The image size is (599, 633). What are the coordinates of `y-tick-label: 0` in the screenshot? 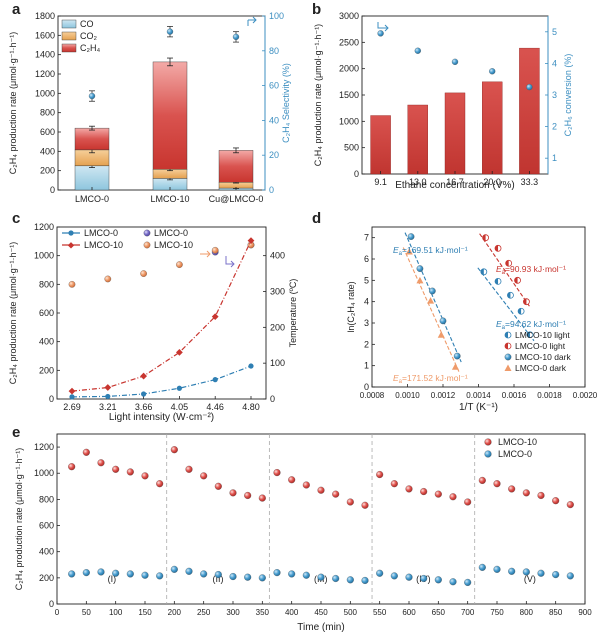 It's located at (51, 399).